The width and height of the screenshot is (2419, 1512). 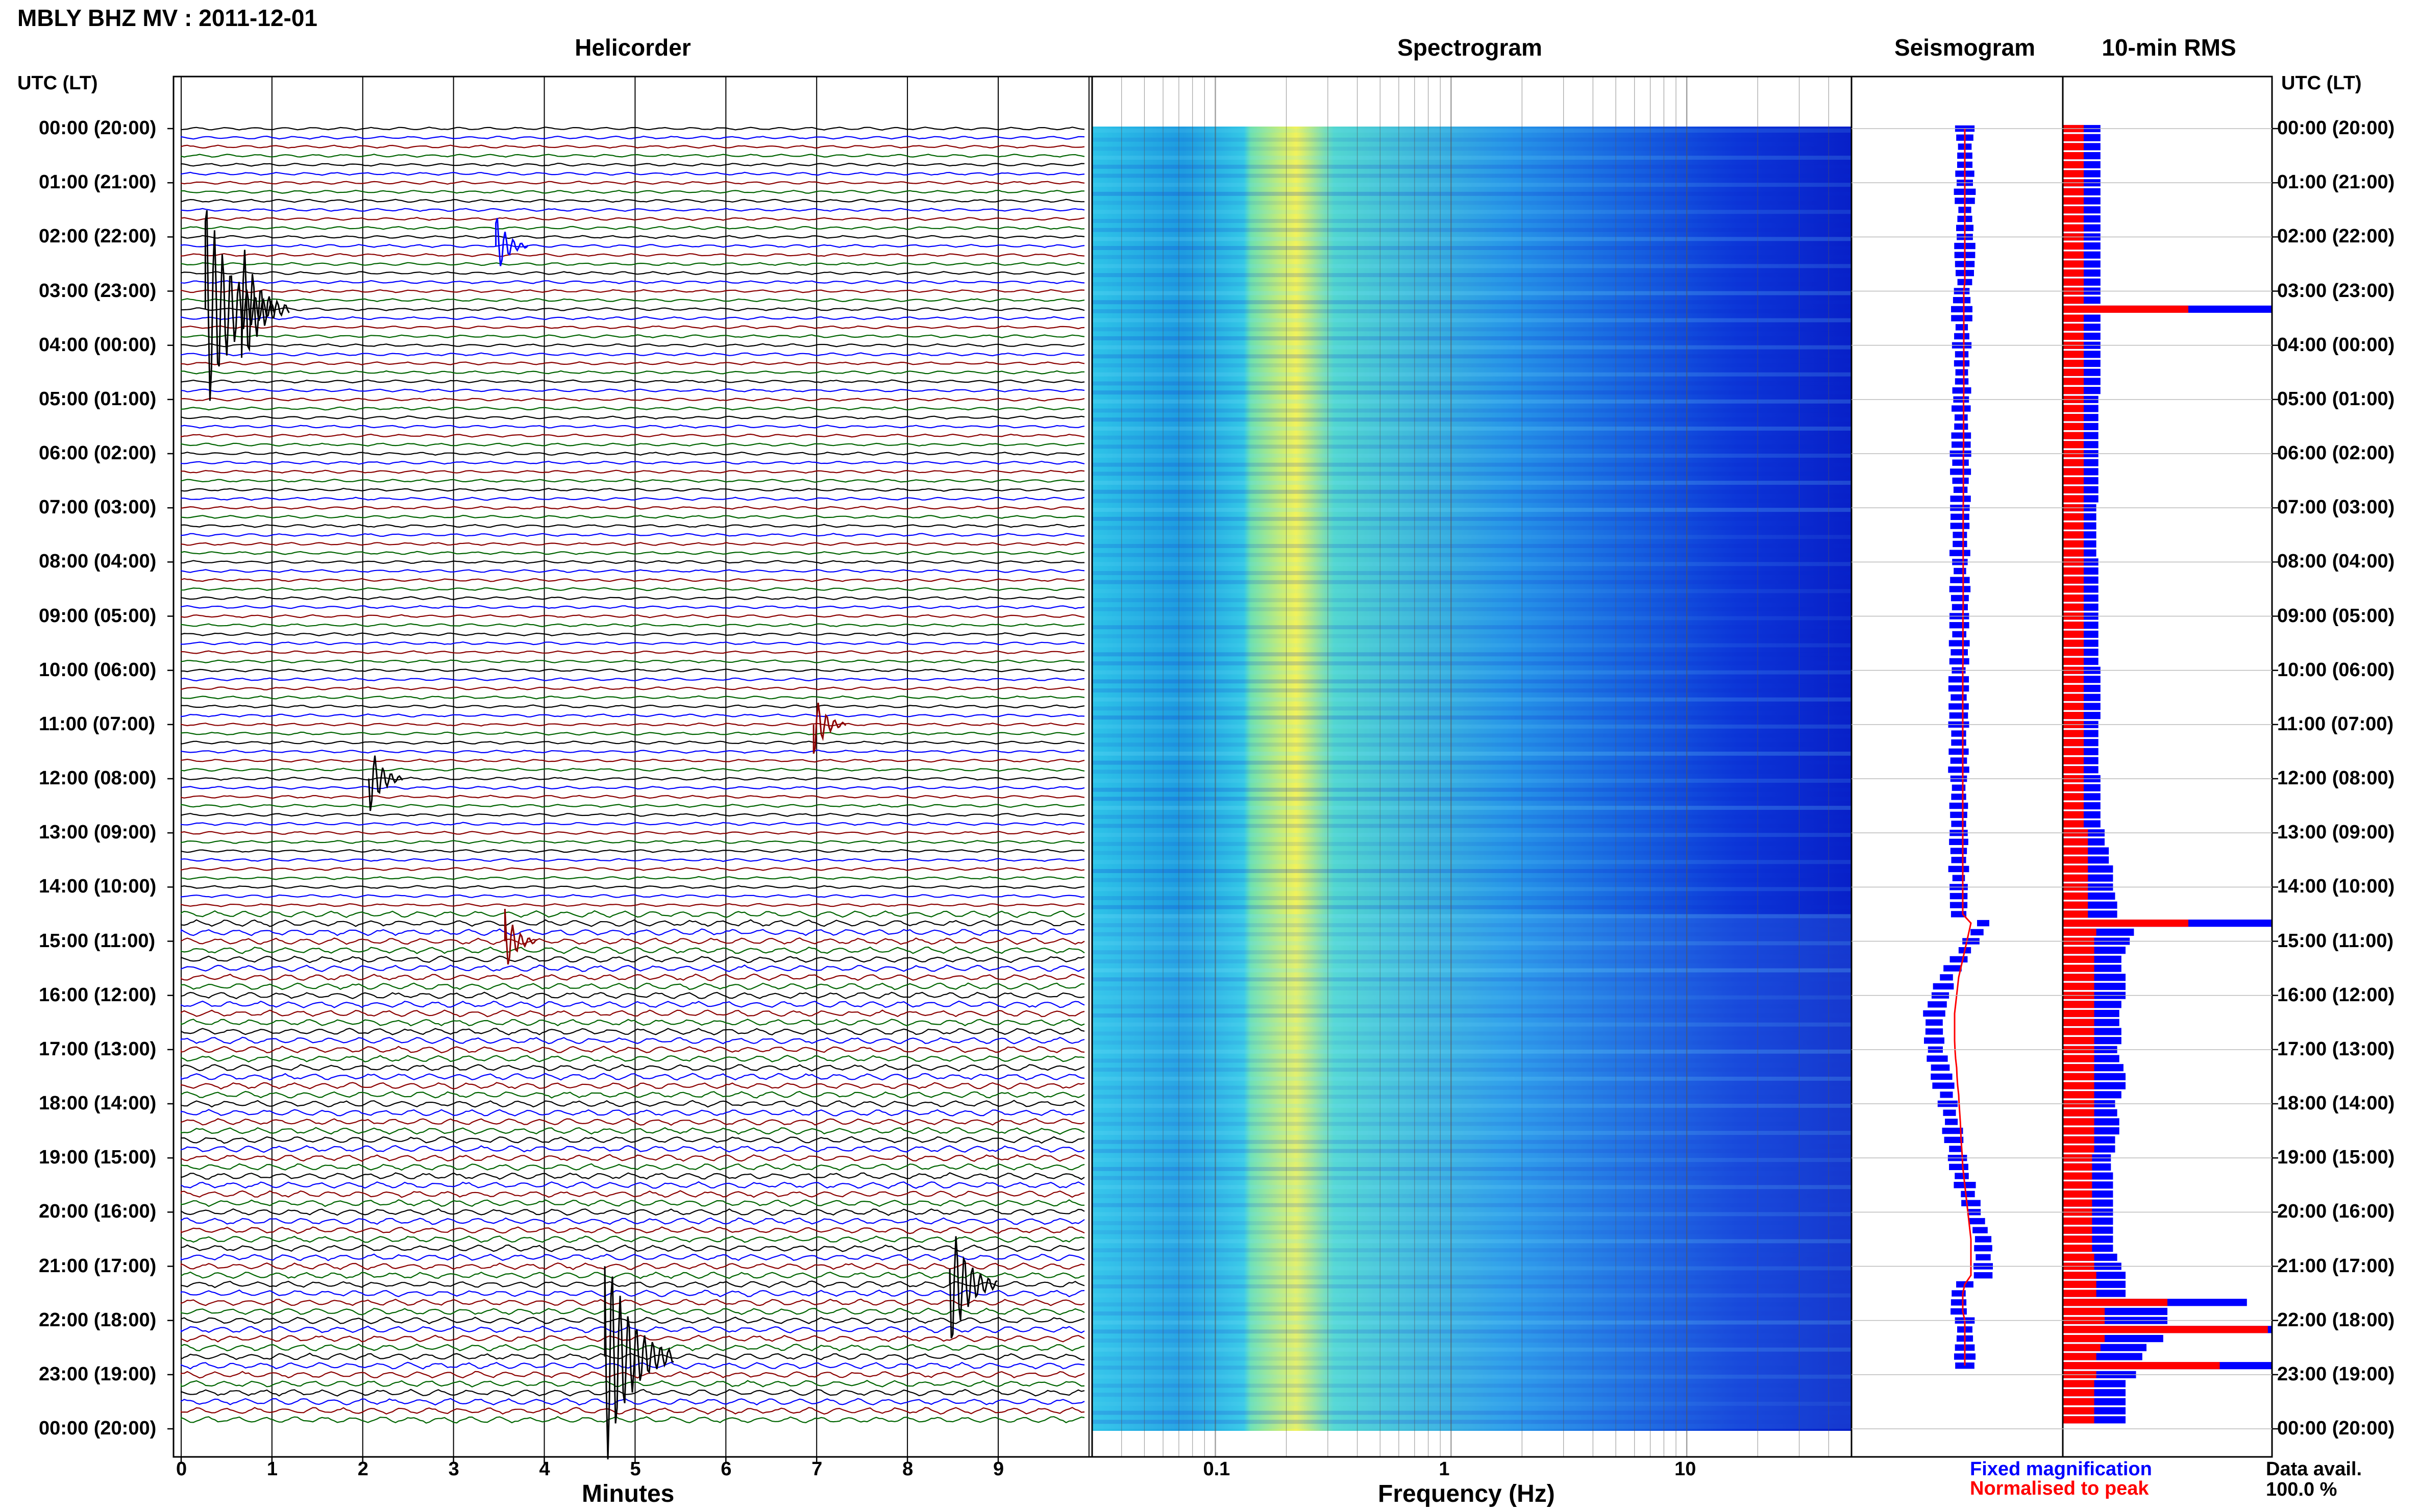 What do you see at coordinates (635, 1469) in the screenshot?
I see `minute-tick-label: 5` at bounding box center [635, 1469].